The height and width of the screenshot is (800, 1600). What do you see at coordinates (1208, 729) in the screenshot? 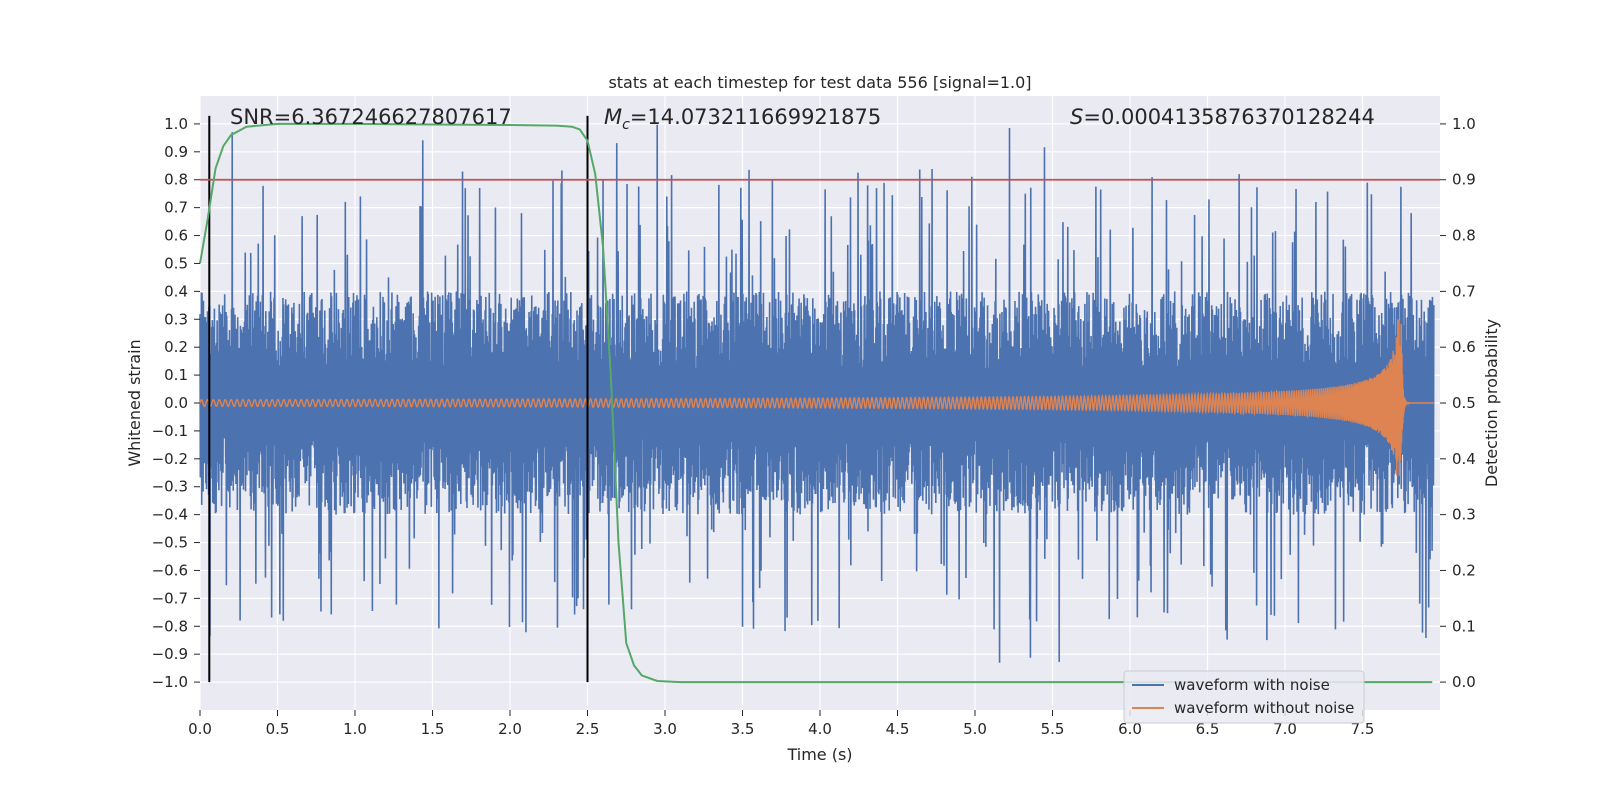
I see `x-tick-label: 6.5` at bounding box center [1208, 729].